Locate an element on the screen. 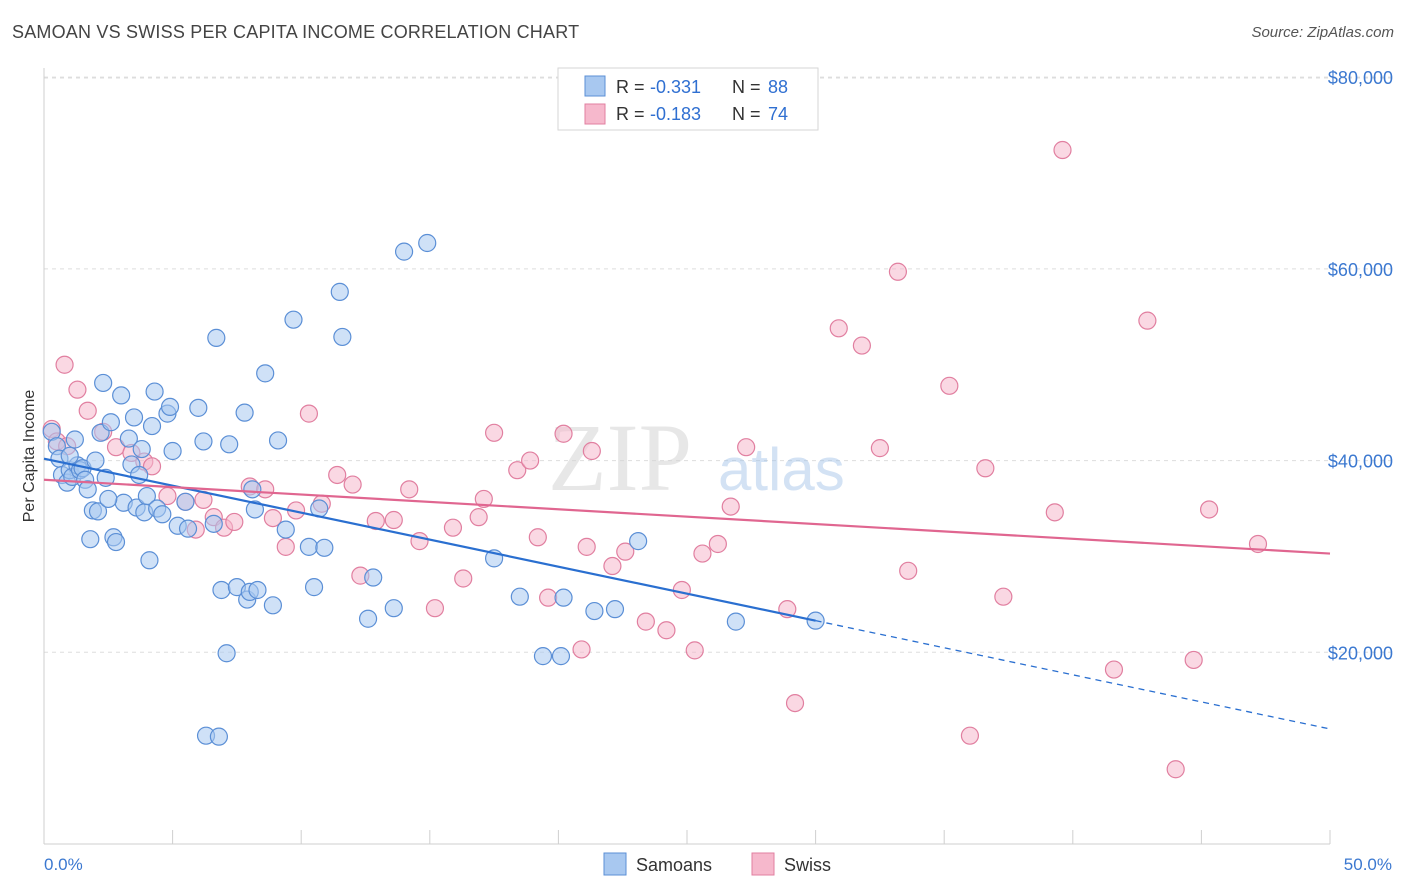  source-label: Source: ZipAtlas.com is located at coordinates (1322, 32).